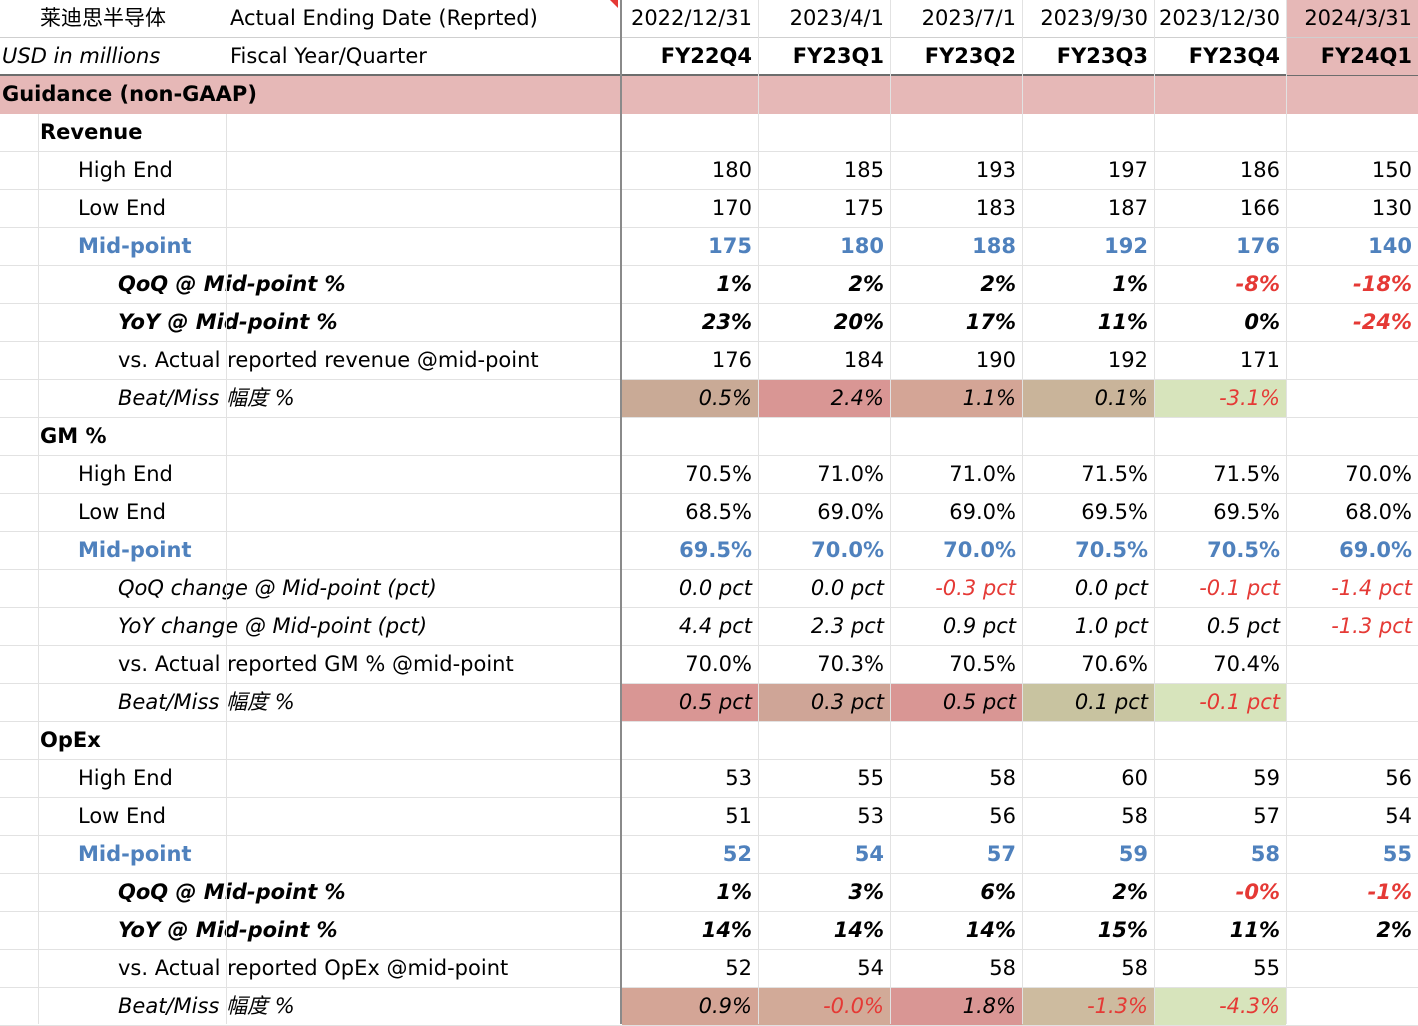 This screenshot has width=1418, height=1026. What do you see at coordinates (1382, 322) in the screenshot?
I see `value-cell: -24%` at bounding box center [1382, 322].